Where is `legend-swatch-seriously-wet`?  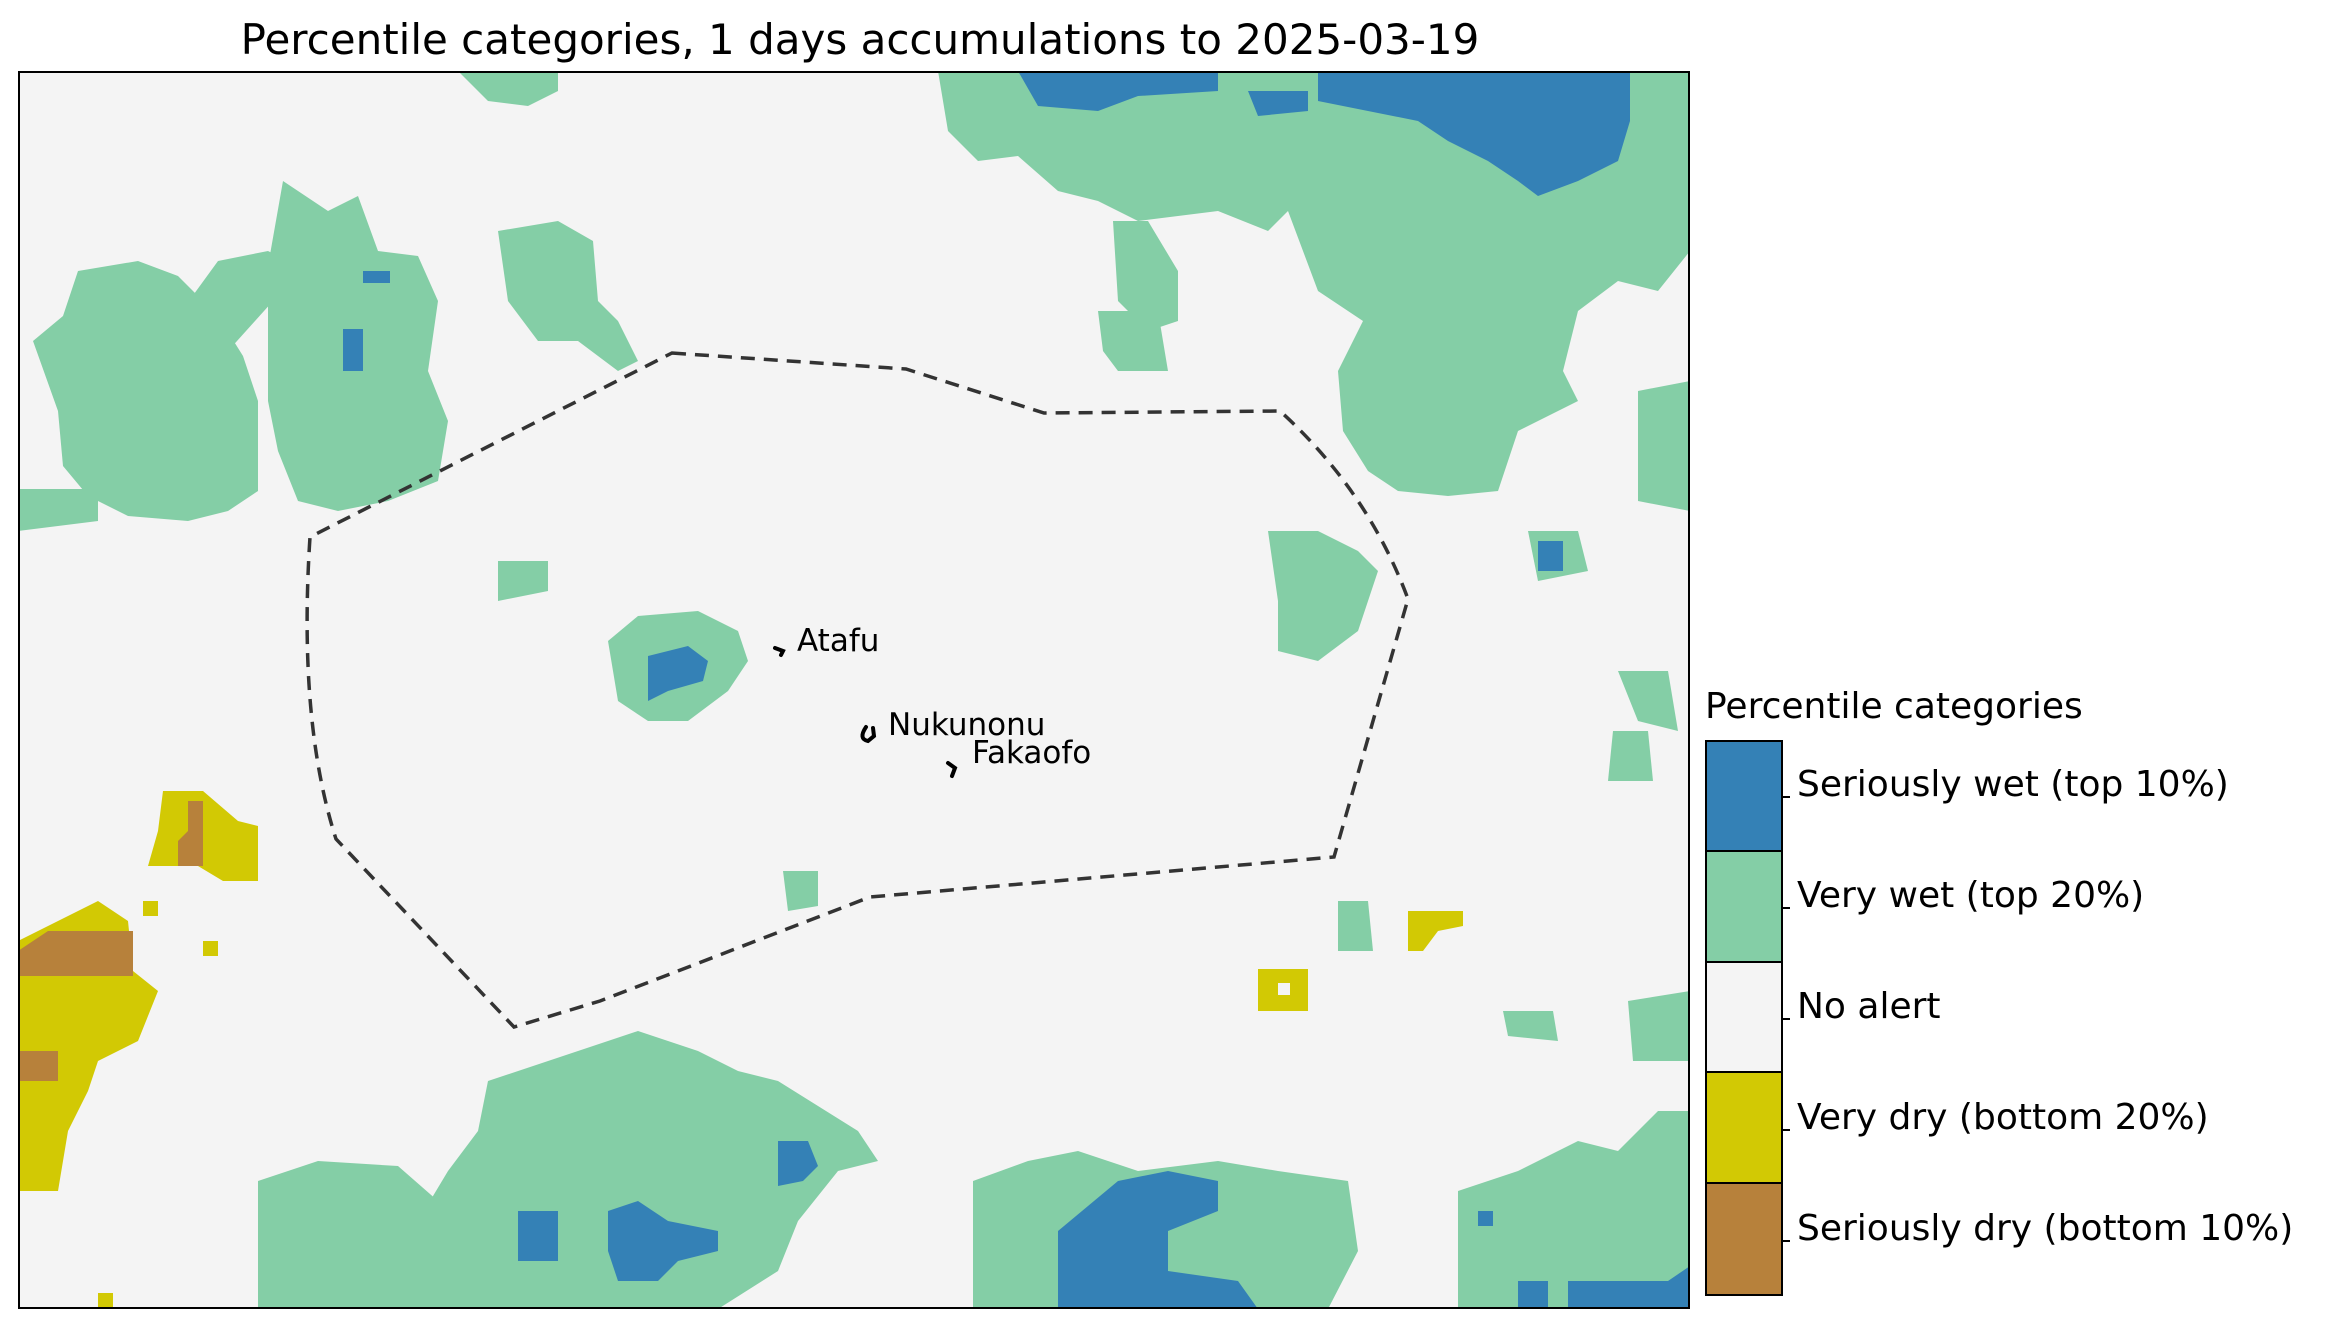
legend-swatch-seriously-wet is located at coordinates (1744, 797).